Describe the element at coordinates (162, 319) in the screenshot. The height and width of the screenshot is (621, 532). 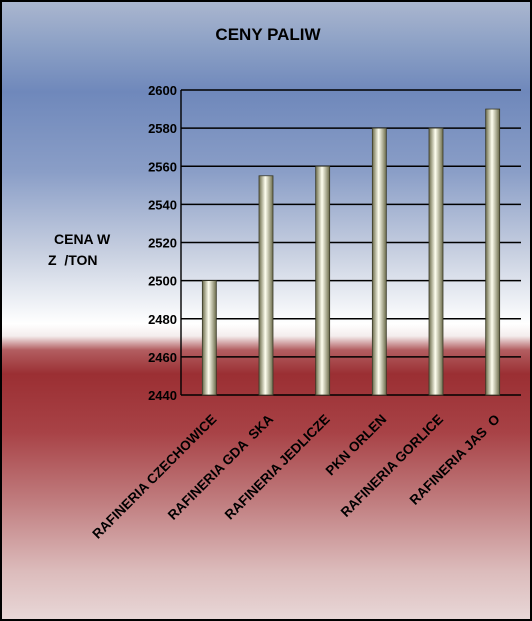
I see `y-tick-label: 2480` at that location.